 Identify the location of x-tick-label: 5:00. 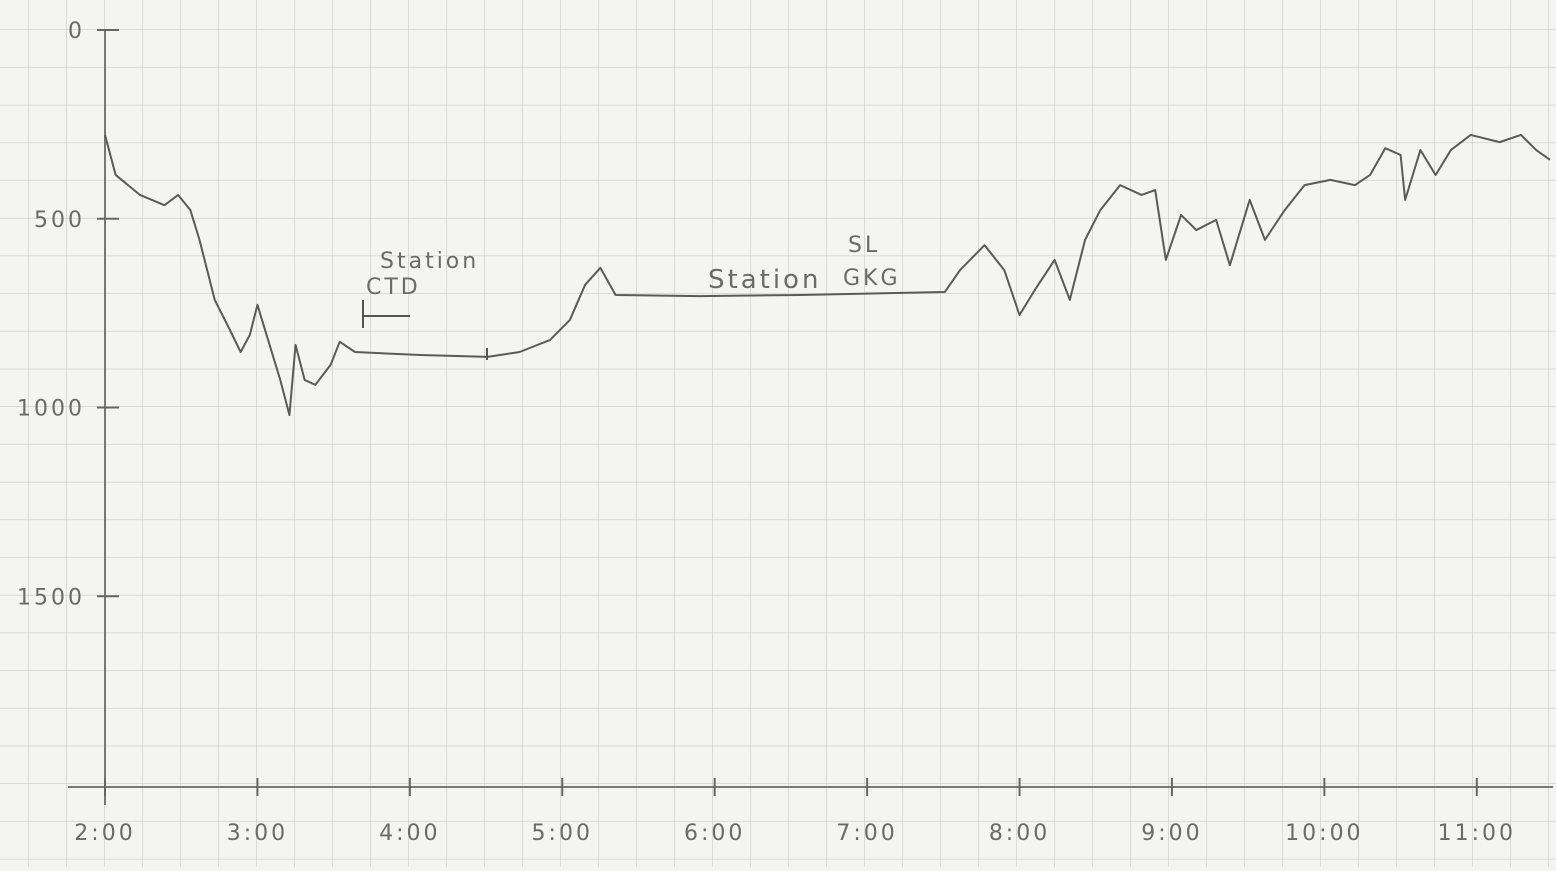
(562, 833).